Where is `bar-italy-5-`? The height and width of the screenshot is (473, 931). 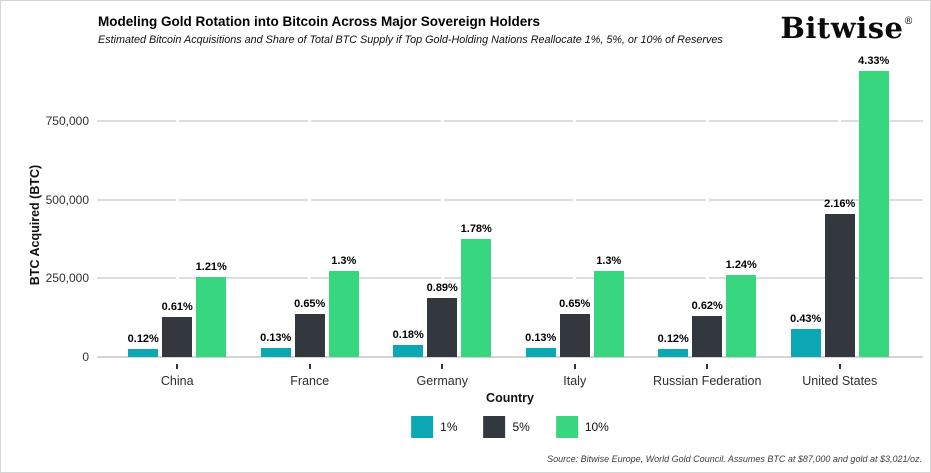 bar-italy-5- is located at coordinates (574, 335).